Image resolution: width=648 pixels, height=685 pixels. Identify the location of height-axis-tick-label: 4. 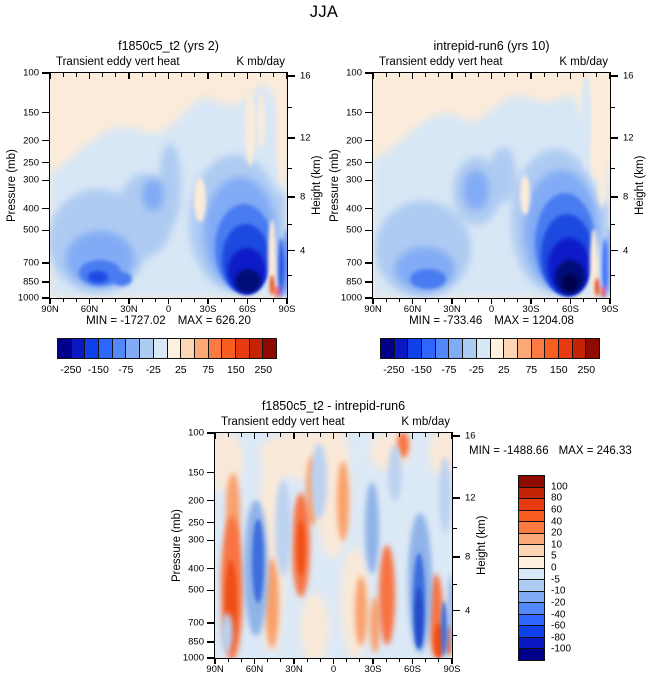
(303, 251).